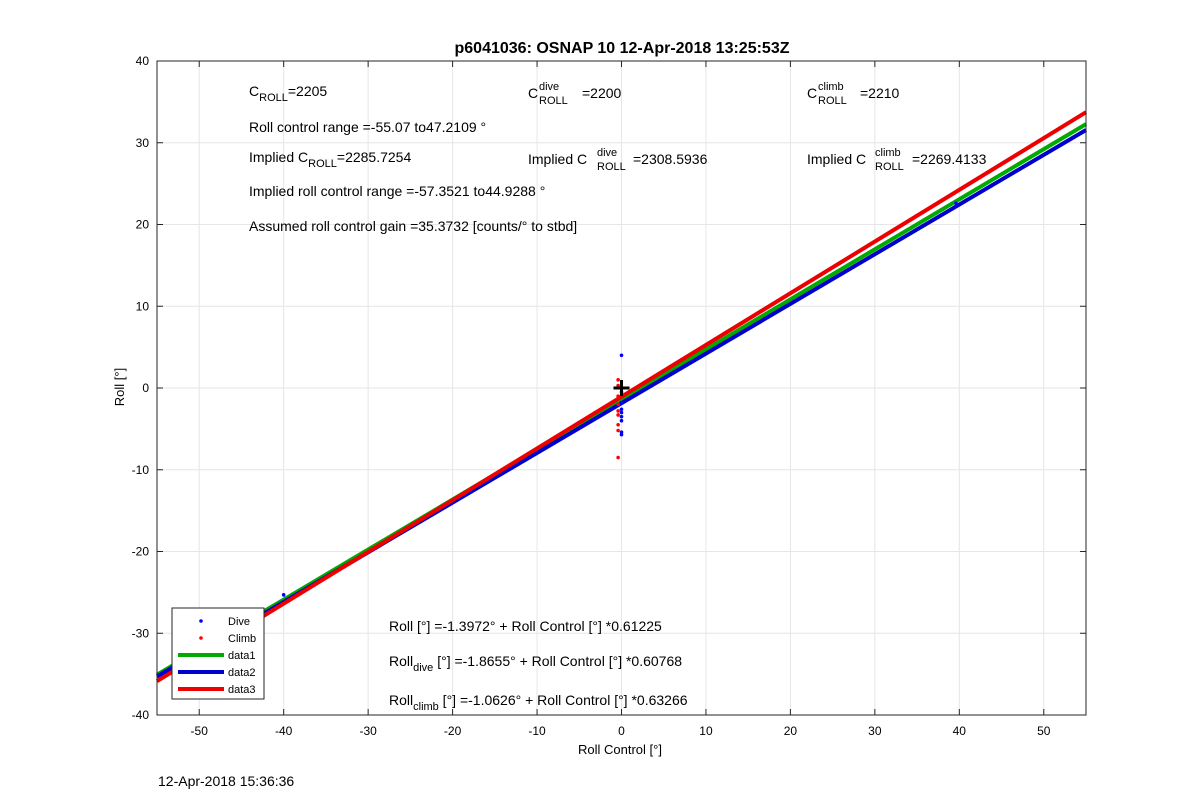 The width and height of the screenshot is (1200, 804). What do you see at coordinates (832, 101) in the screenshot?
I see `c-climb-sub: ROLL` at bounding box center [832, 101].